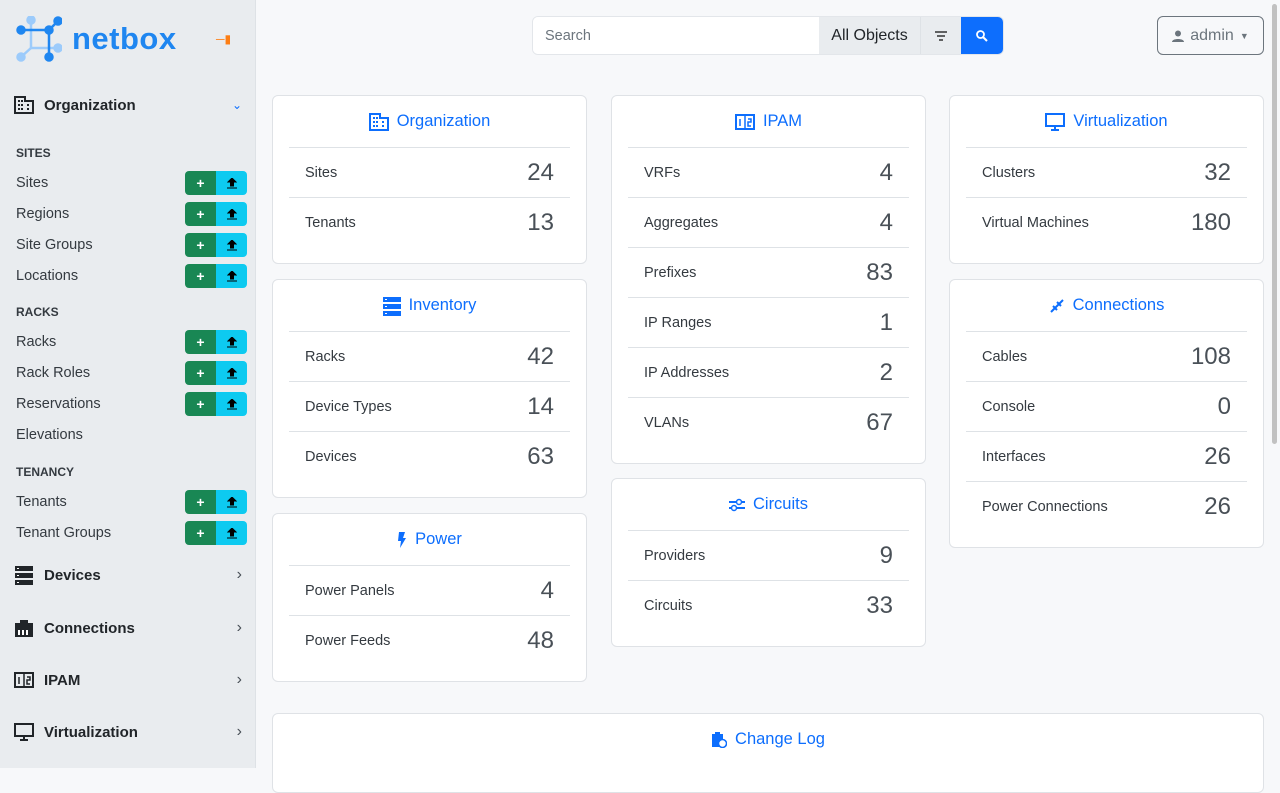  Describe the element at coordinates (131, 533) in the screenshot. I see `sidebar-item-tenant-groups: Tenant Groups +` at that location.